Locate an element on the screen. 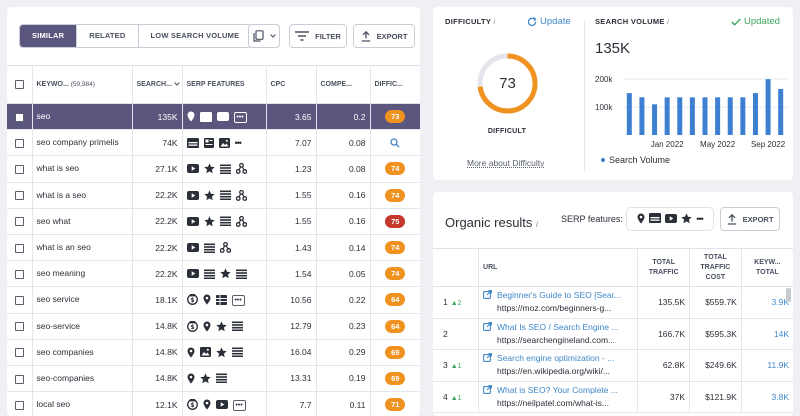 The image size is (800, 416). keyword-cell: what is a seo is located at coordinates (82, 195).